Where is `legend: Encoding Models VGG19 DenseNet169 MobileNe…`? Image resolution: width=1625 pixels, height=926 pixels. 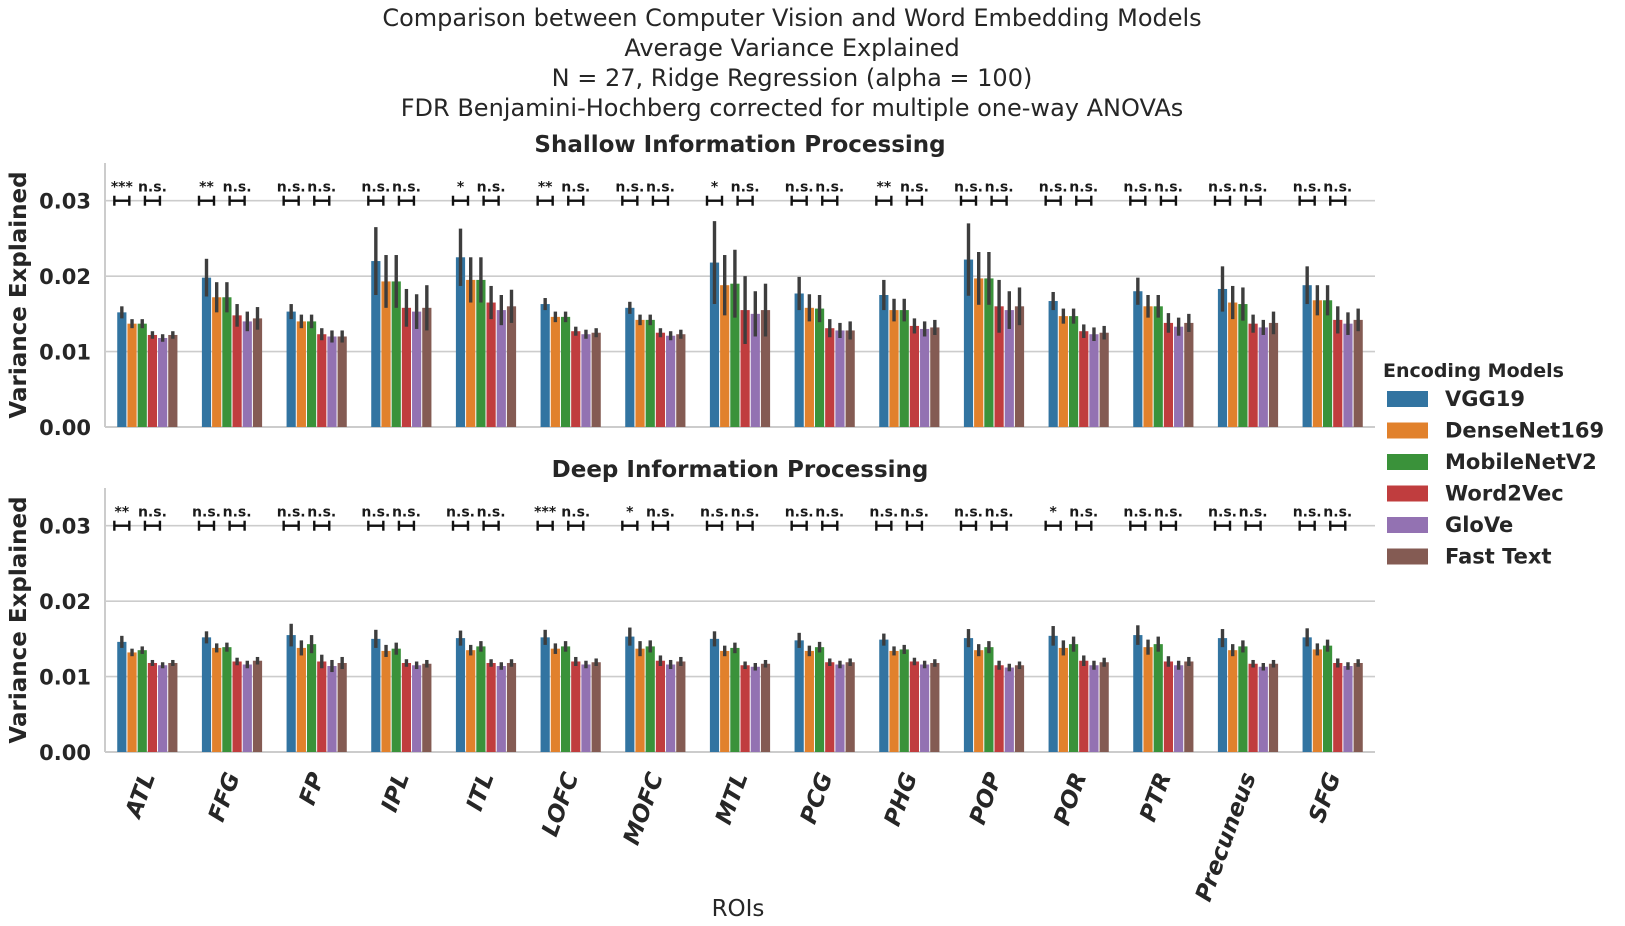
legend: Encoding Models VGG19 DenseNet169 MobileNe… is located at coordinates (1493, 464).